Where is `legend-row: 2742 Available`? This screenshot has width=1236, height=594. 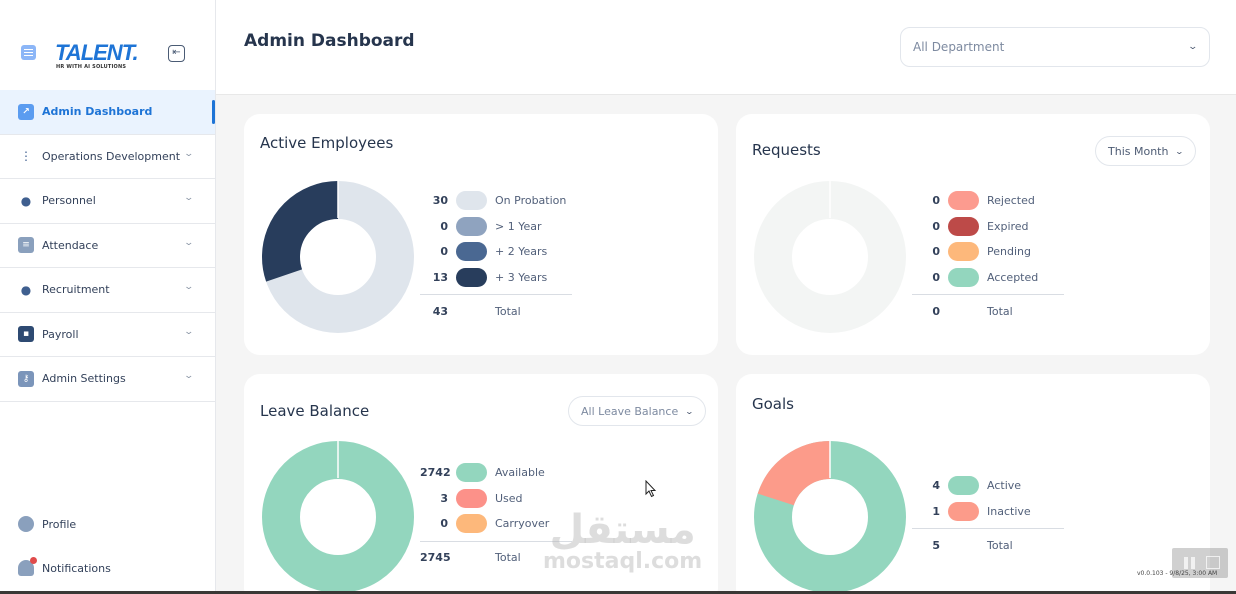
legend-row: 2742 Available is located at coordinates (500, 473).